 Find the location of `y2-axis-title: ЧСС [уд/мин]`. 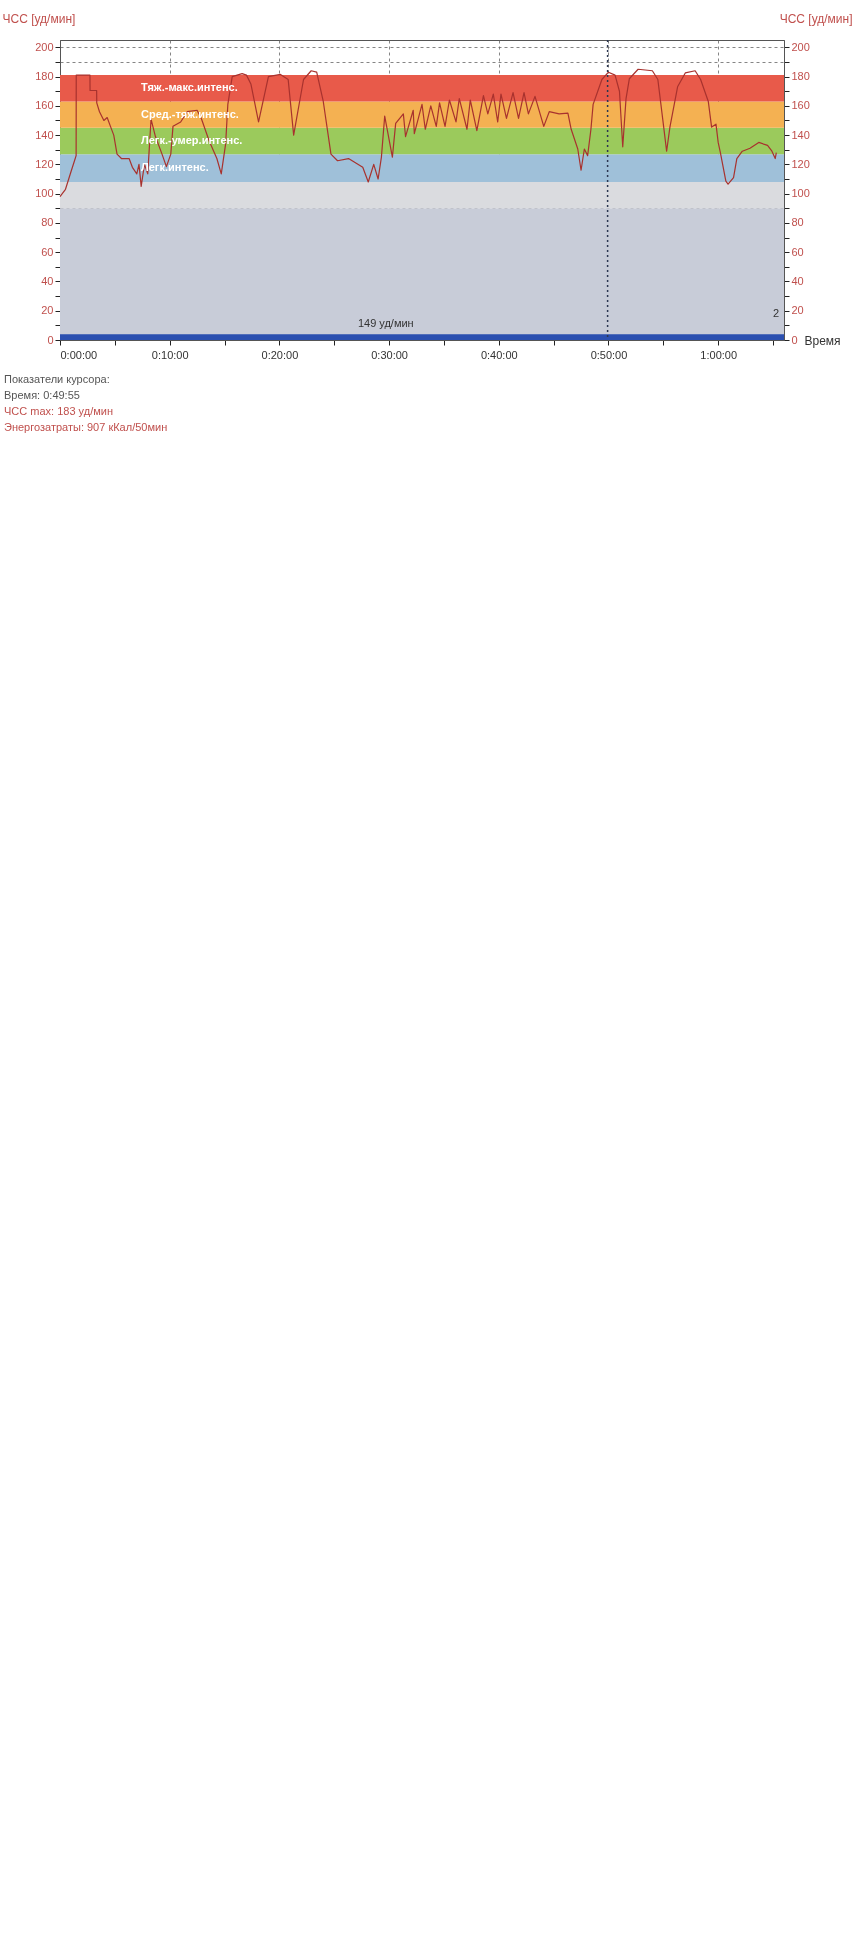

y2-axis-title: ЧСС [уд/мин] is located at coordinates (816, 18).